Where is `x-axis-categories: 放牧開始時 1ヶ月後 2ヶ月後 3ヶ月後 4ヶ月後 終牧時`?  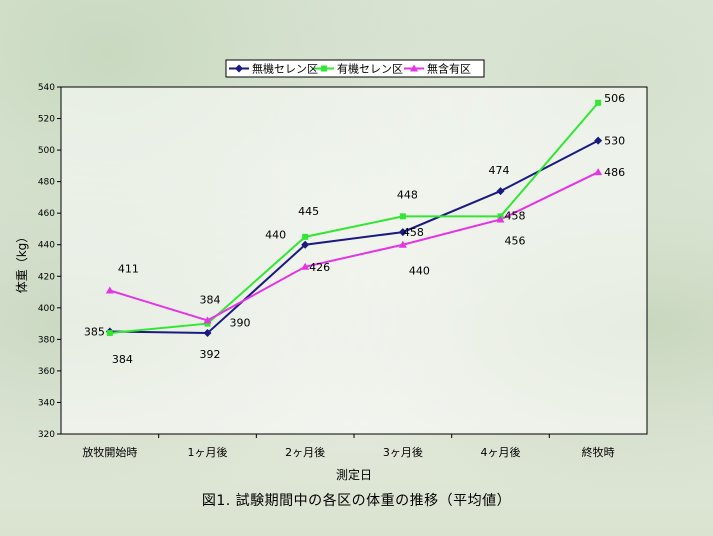
x-axis-categories: 放牧開始時 1ヶ月後 2ヶ月後 3ヶ月後 4ヶ月後 終牧時 is located at coordinates (348, 446).